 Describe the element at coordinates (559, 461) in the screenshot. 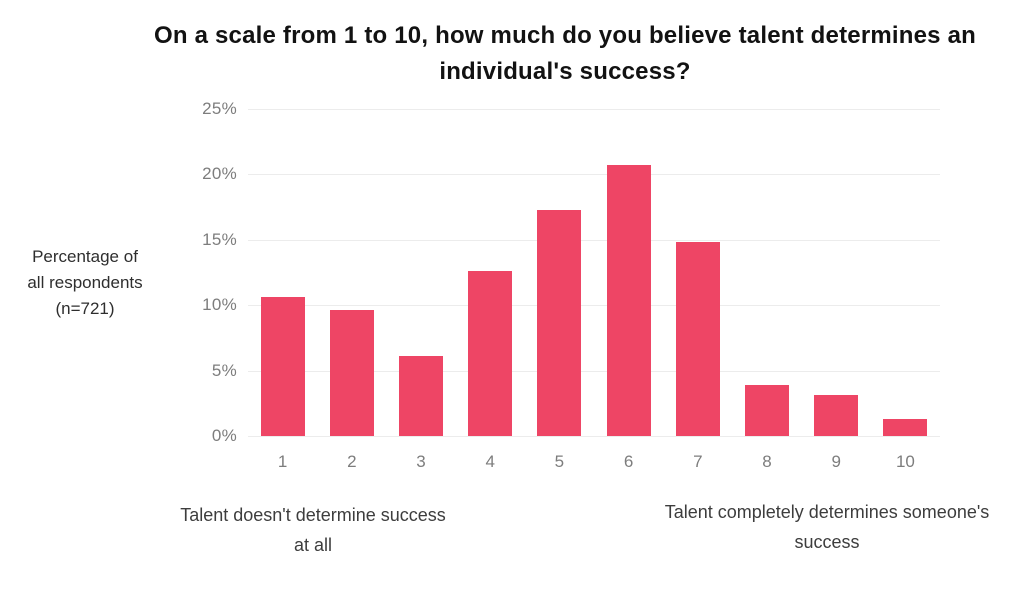

I see `x-tick-label: 5` at that location.